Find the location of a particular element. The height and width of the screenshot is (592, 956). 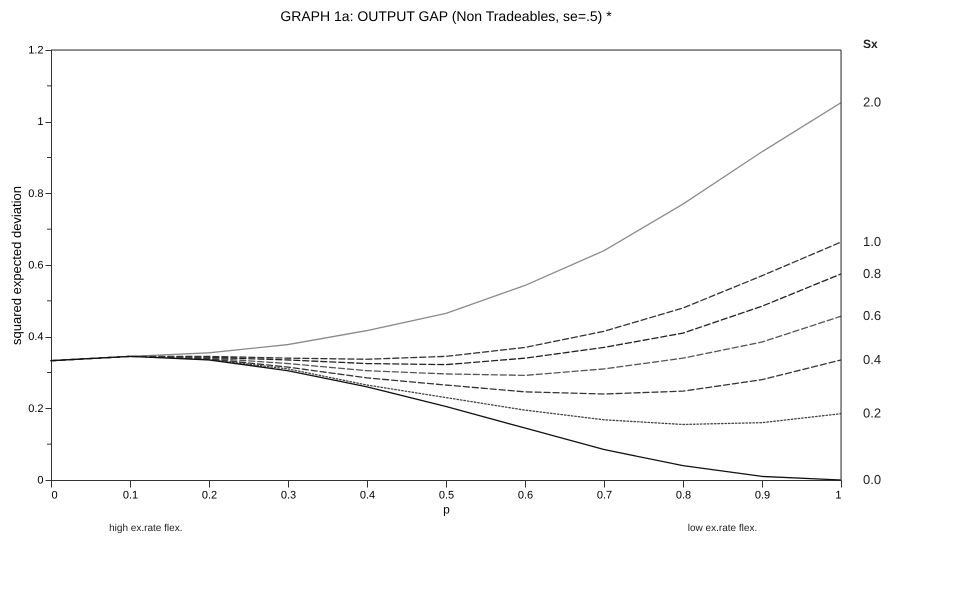

series-label: 0.8 is located at coordinates (872, 273).